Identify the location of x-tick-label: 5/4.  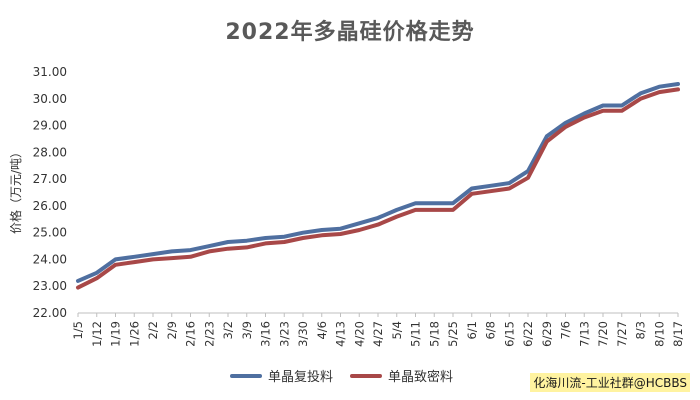
(397, 330).